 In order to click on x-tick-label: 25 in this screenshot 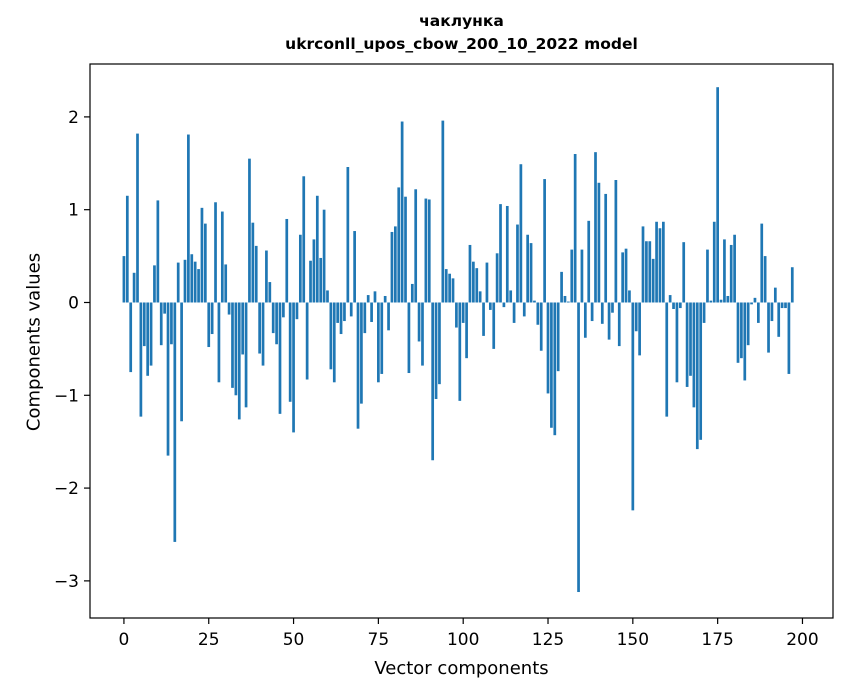, I will do `click(209, 640)`.